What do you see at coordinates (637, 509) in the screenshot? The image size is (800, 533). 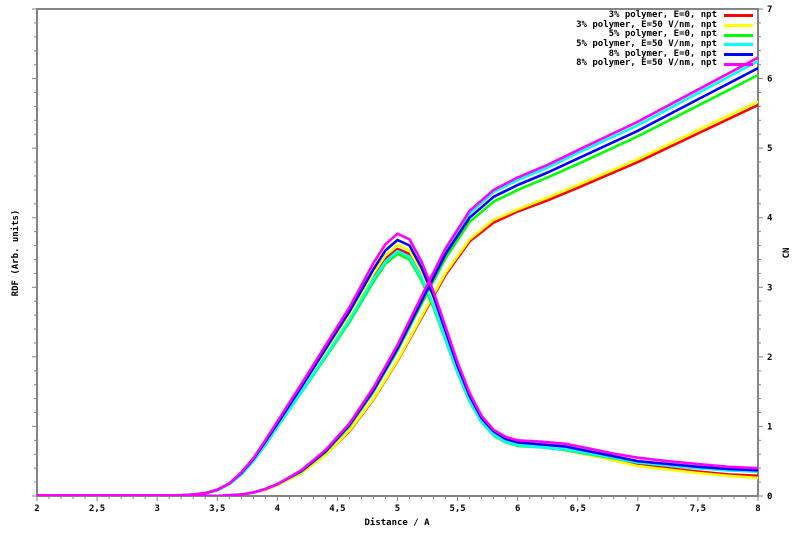 I see `x-tick-label: 7` at bounding box center [637, 509].